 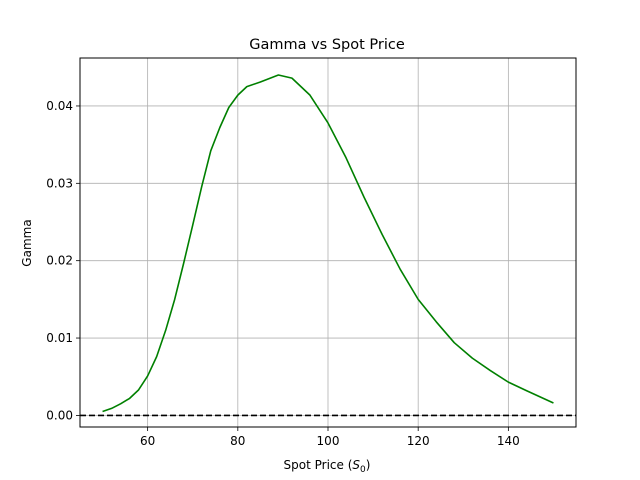 I want to click on x-axis-ticks: 60 80 100 120 140, so click(x=330, y=437).